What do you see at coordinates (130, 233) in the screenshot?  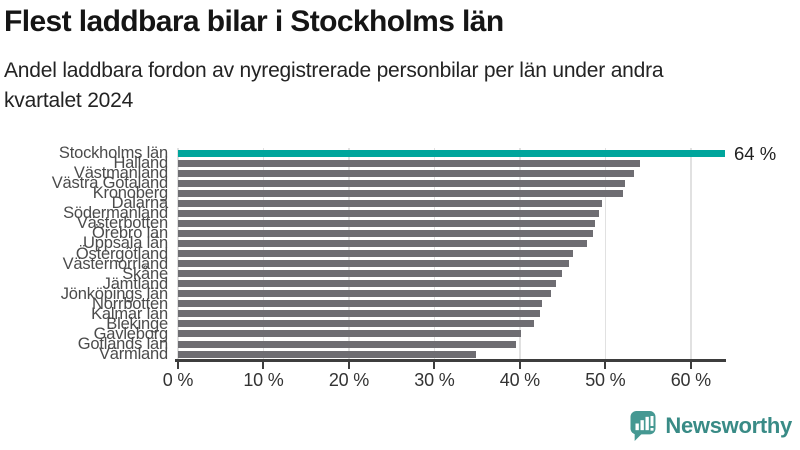 I see `y-axis-label: Örebro län` at bounding box center [130, 233].